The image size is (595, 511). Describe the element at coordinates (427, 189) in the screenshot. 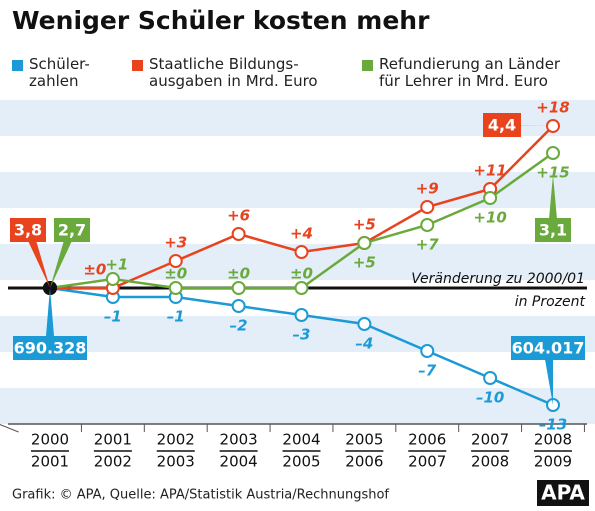

I see `value-label: +9` at that location.